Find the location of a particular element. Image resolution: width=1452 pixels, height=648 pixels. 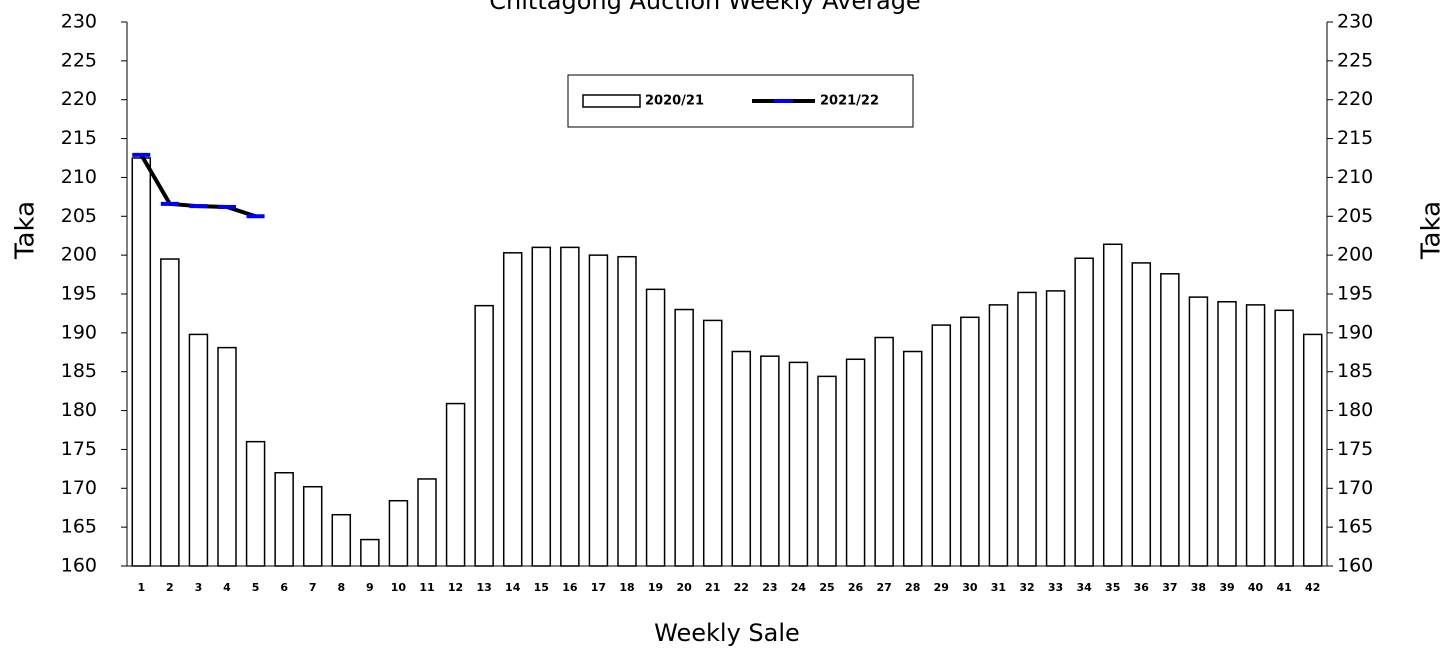

y-tick-label: 165 is located at coordinates (79, 527).